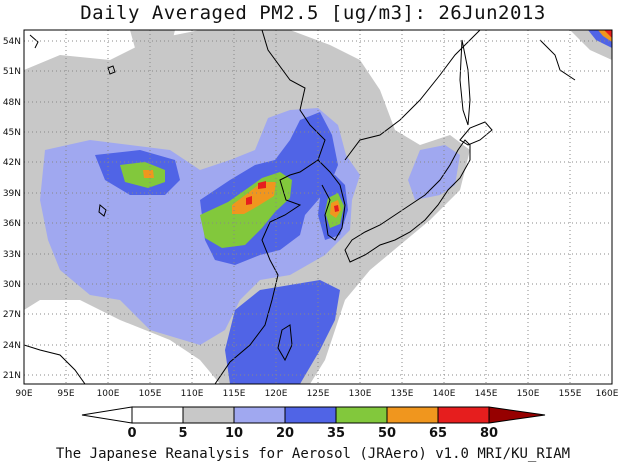 The image size is (626, 466). What do you see at coordinates (336, 433) in the screenshot?
I see `colorbar-label: 35` at bounding box center [336, 433].